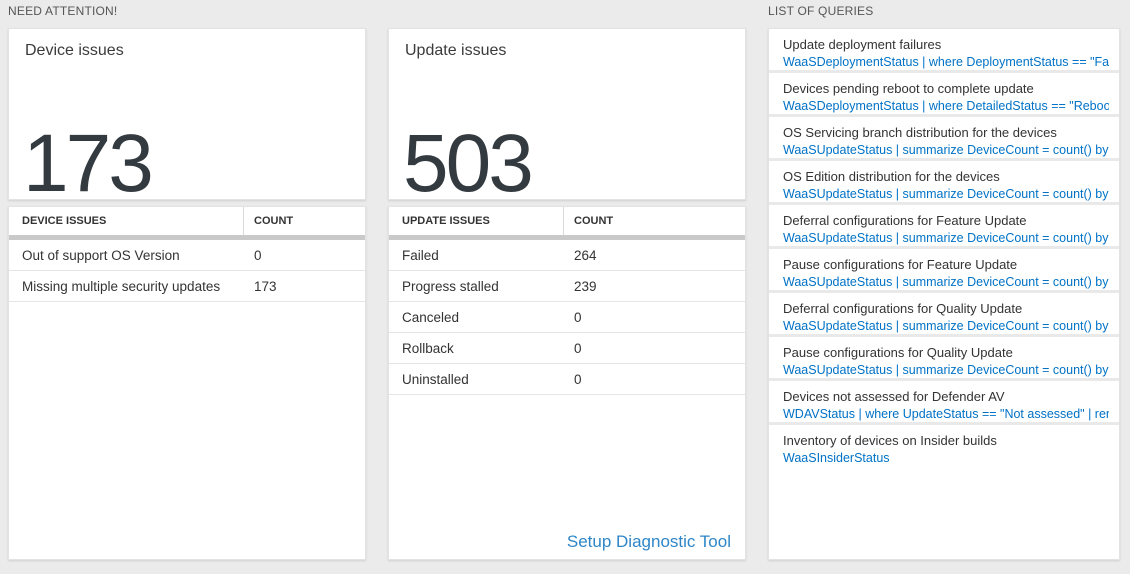 This screenshot has width=1130, height=574. I want to click on query-title: Pause configurations for Feature Update, so click(900, 264).